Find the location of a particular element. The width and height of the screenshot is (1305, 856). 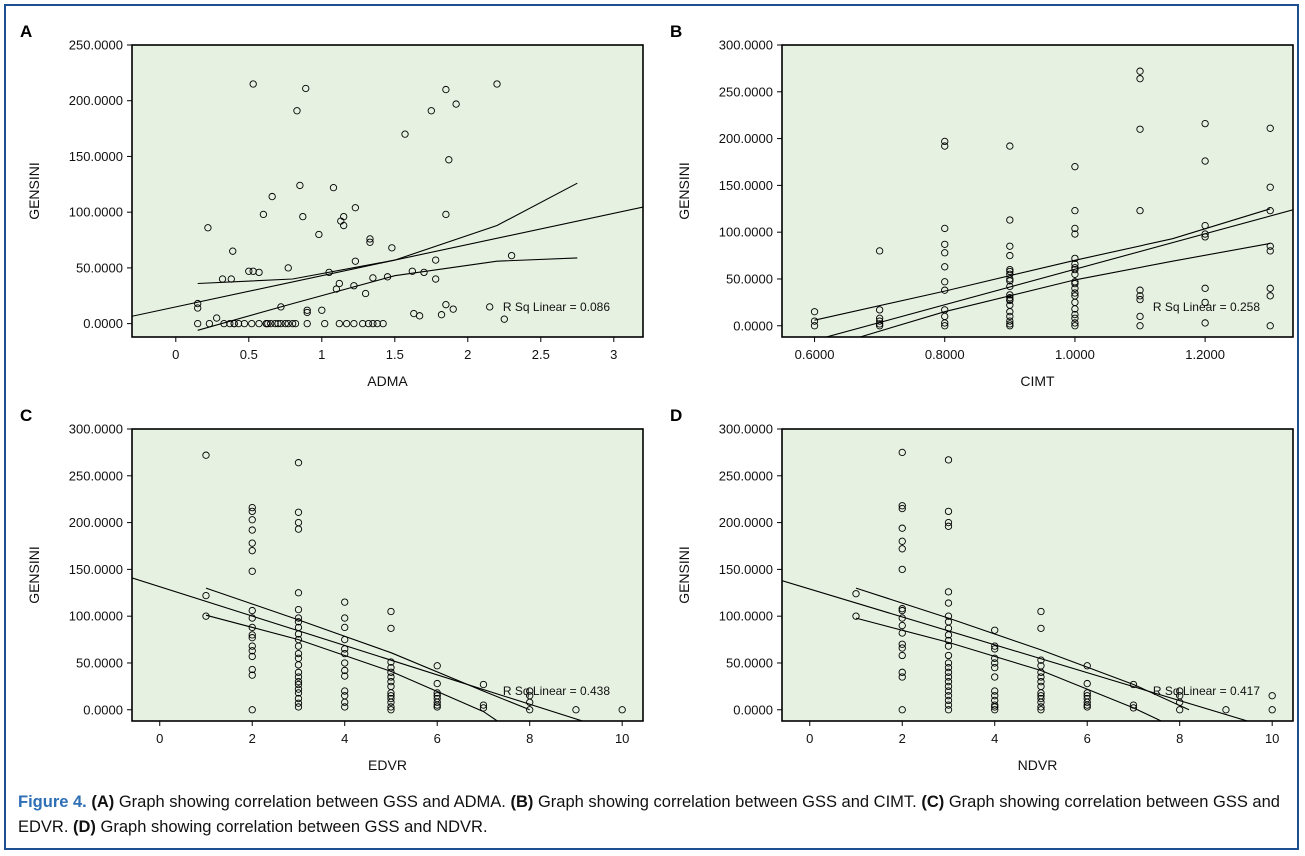

x-tick-label: 0 is located at coordinates (159, 738).